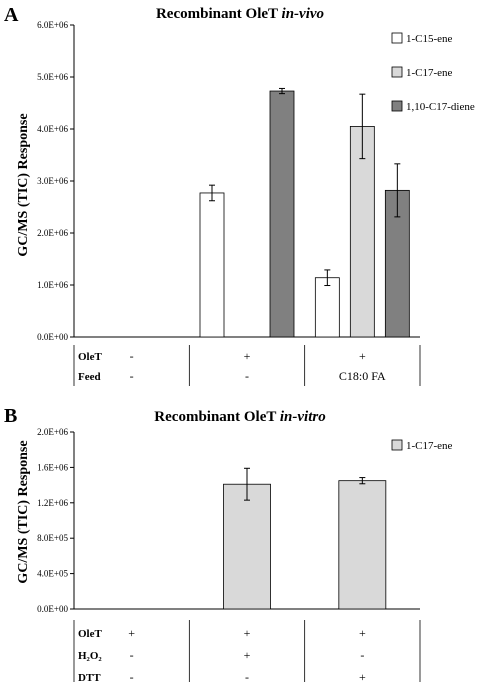 The image size is (500, 682). I want to click on condition-row-label: Feed, so click(89, 377).